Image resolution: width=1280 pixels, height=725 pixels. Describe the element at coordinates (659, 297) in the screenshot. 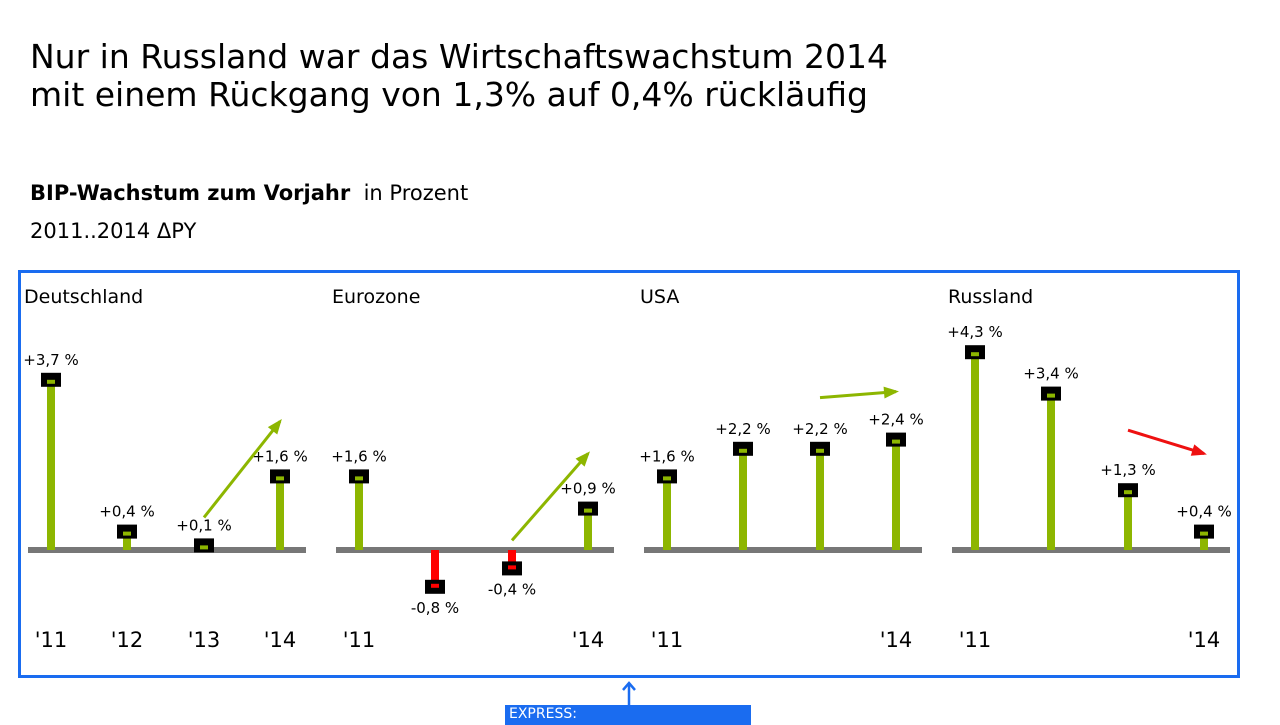

I see `panel-title: USA` at that location.